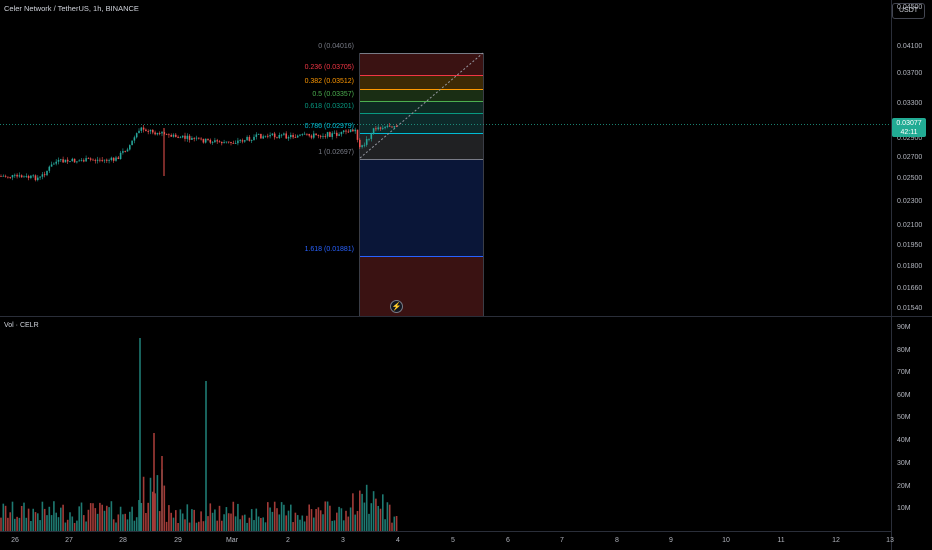 This screenshot has height=550, width=932. Describe the element at coordinates (904, 350) in the screenshot. I see `volume-axis-label: 80M` at that location.